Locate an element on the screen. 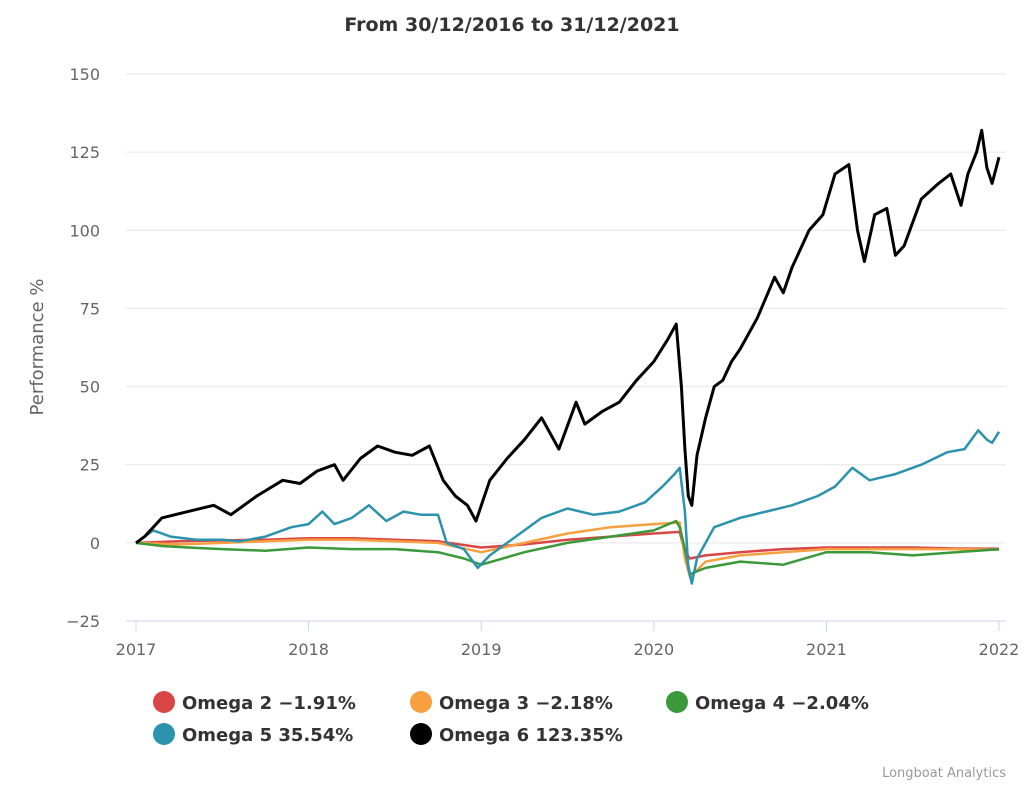 The width and height of the screenshot is (1024, 785). y-tick-label: 0 is located at coordinates (95, 543).